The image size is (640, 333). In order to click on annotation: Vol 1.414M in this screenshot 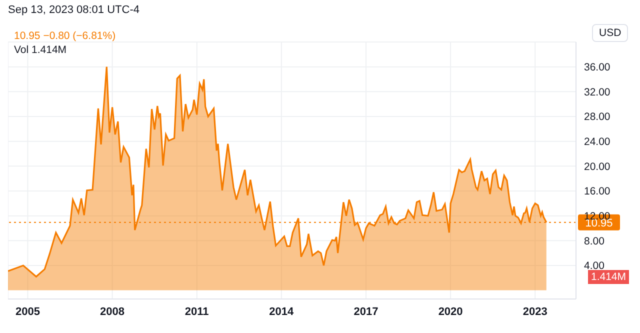, I will do `click(40, 50)`.